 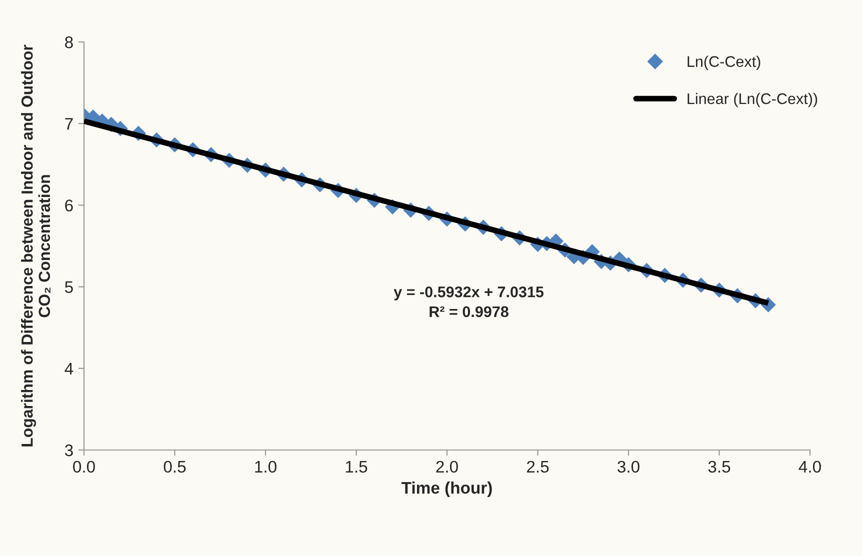 What do you see at coordinates (265, 466) in the screenshot?
I see `x-tick-label: 1.0` at bounding box center [265, 466].